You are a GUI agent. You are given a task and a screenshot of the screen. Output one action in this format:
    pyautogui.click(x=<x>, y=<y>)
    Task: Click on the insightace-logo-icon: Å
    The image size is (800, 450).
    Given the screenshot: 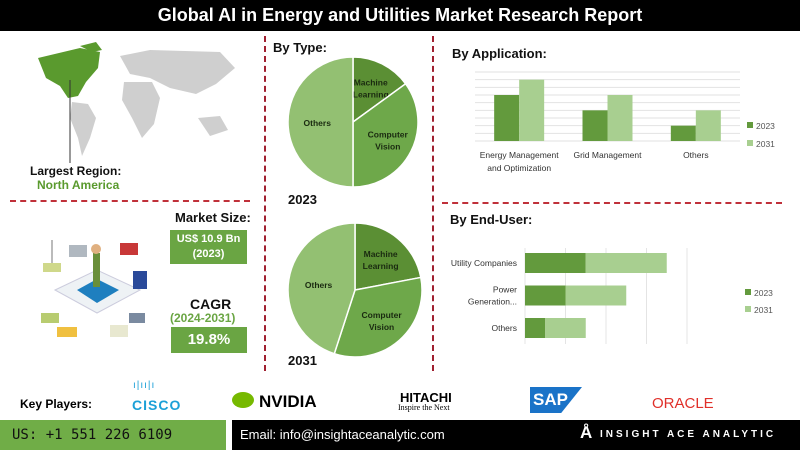 What is the action you would take?
    pyautogui.click(x=586, y=432)
    